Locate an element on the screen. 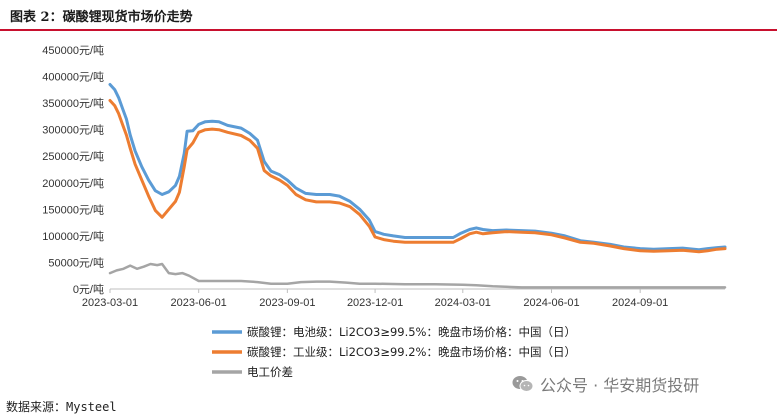 The height and width of the screenshot is (417, 777). y-tick-label: 200000元/吨 is located at coordinates (73, 183).